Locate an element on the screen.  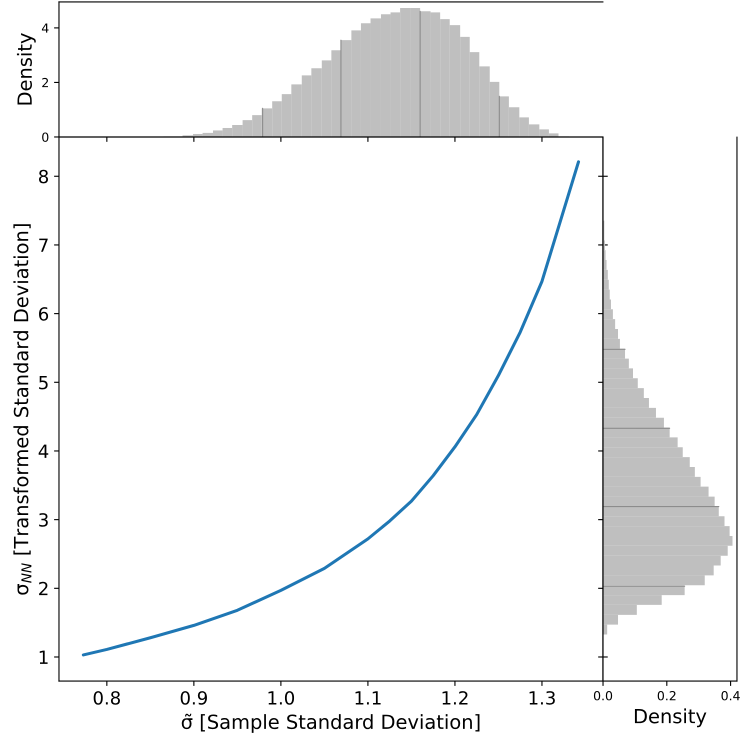
y-tick-label: 8 is located at coordinates (43, 177).